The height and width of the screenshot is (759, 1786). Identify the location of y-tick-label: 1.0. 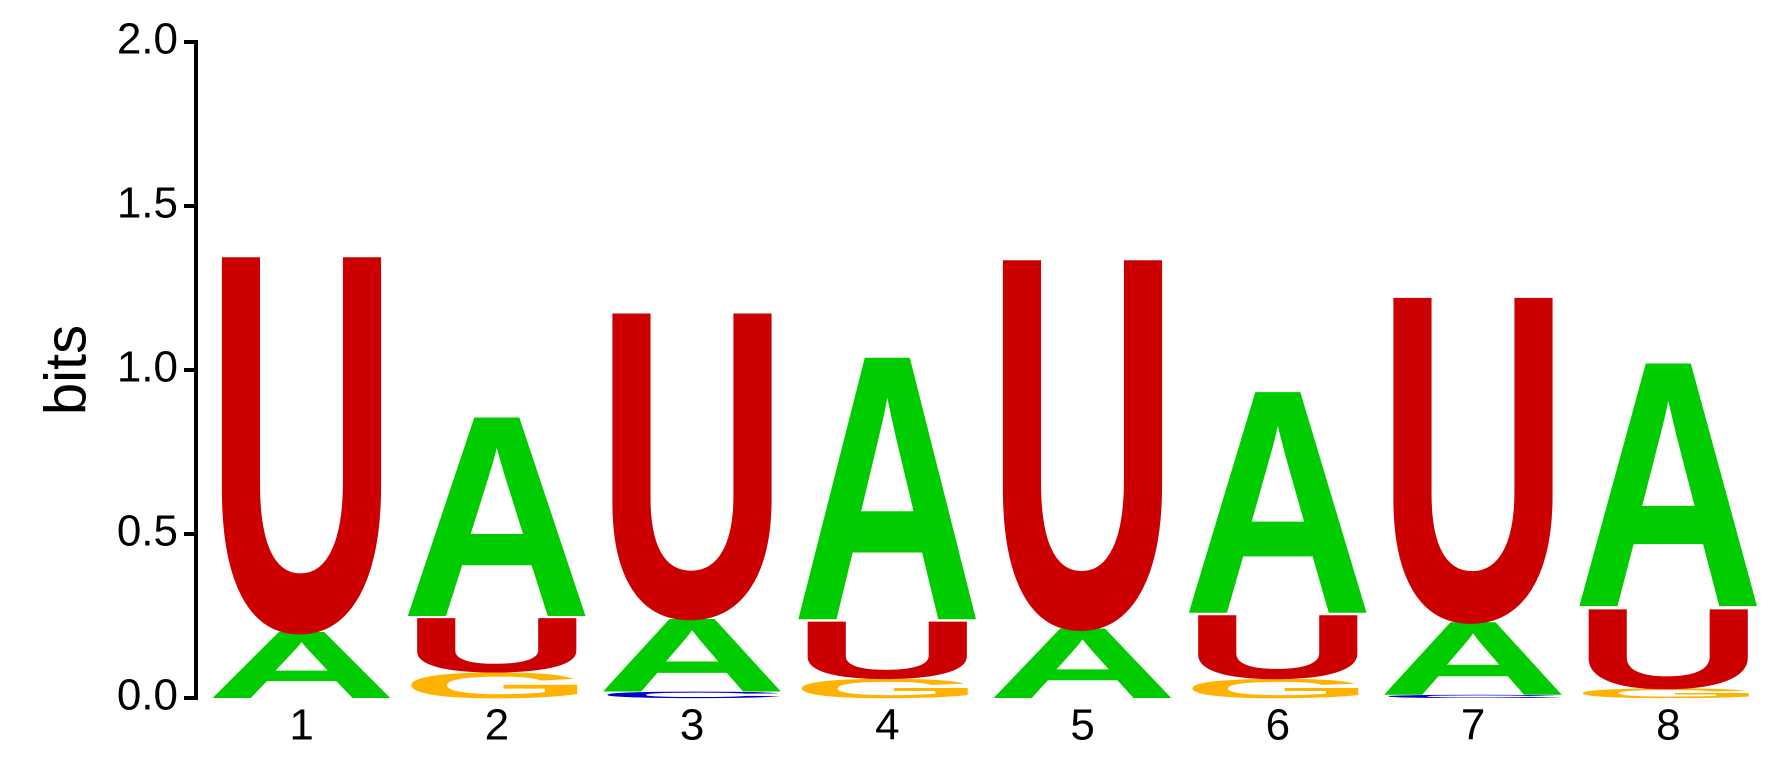
(147, 367).